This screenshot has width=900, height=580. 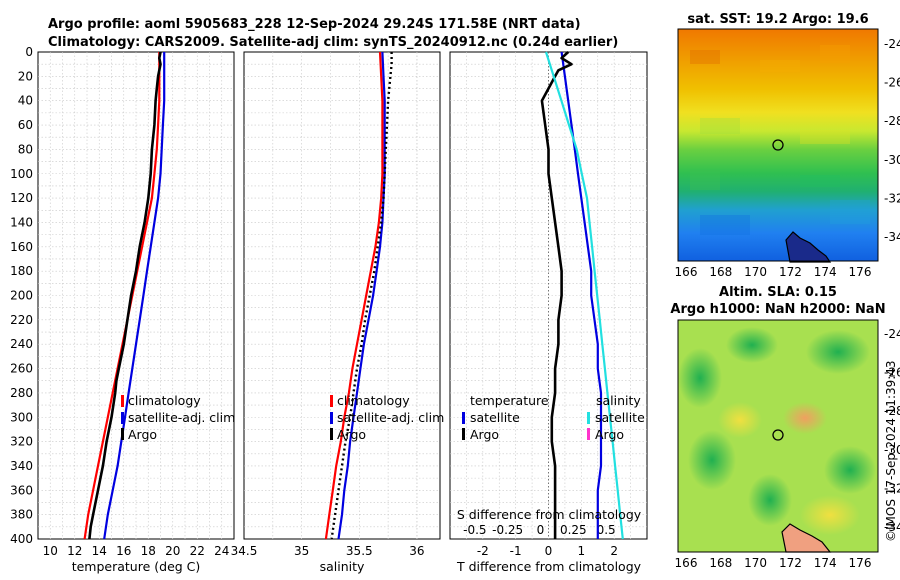 What do you see at coordinates (892, 334) in the screenshot?
I see `sla-y-tick: -24` at bounding box center [892, 334].